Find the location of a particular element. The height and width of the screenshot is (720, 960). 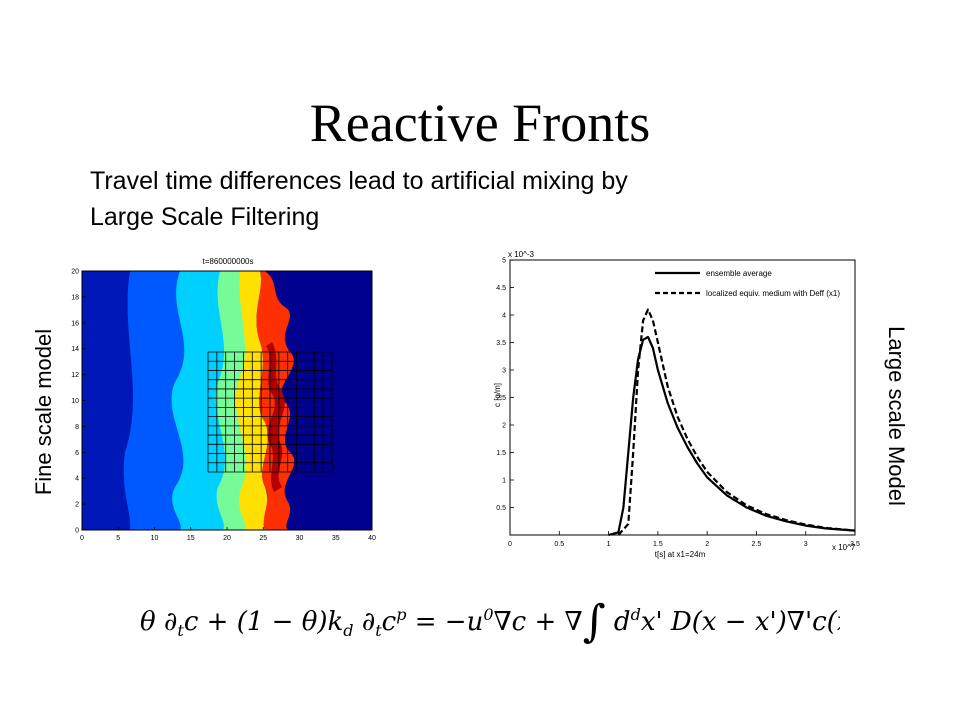

chart-y-tick-label: 1 is located at coordinates (504, 481).